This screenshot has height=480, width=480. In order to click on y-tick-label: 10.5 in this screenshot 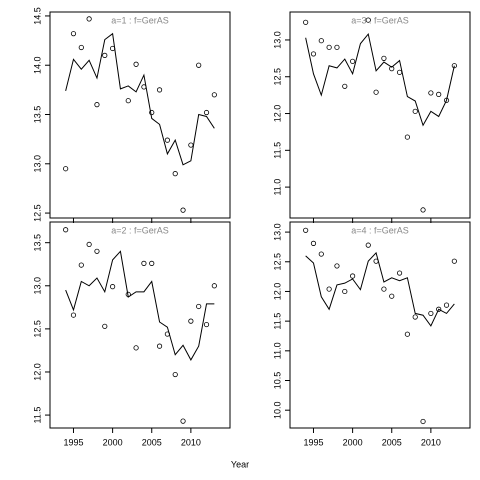, I will do `click(277, 381)`.